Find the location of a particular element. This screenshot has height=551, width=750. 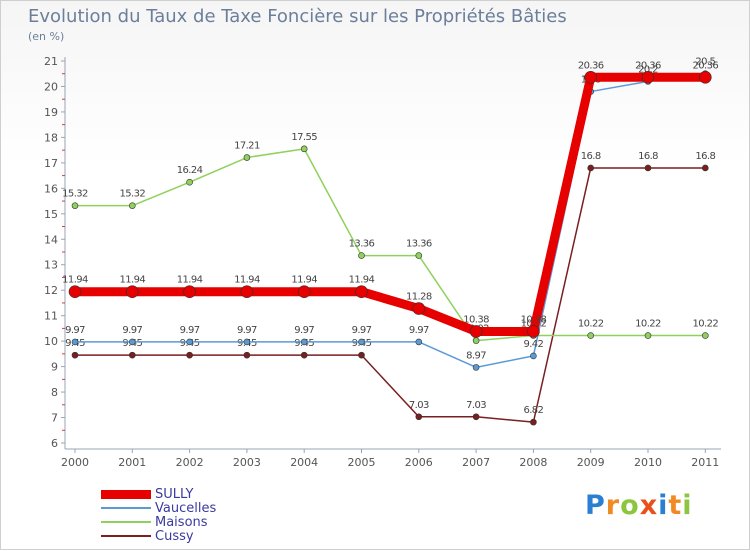

x-tick-label: 2007 is located at coordinates (476, 462).